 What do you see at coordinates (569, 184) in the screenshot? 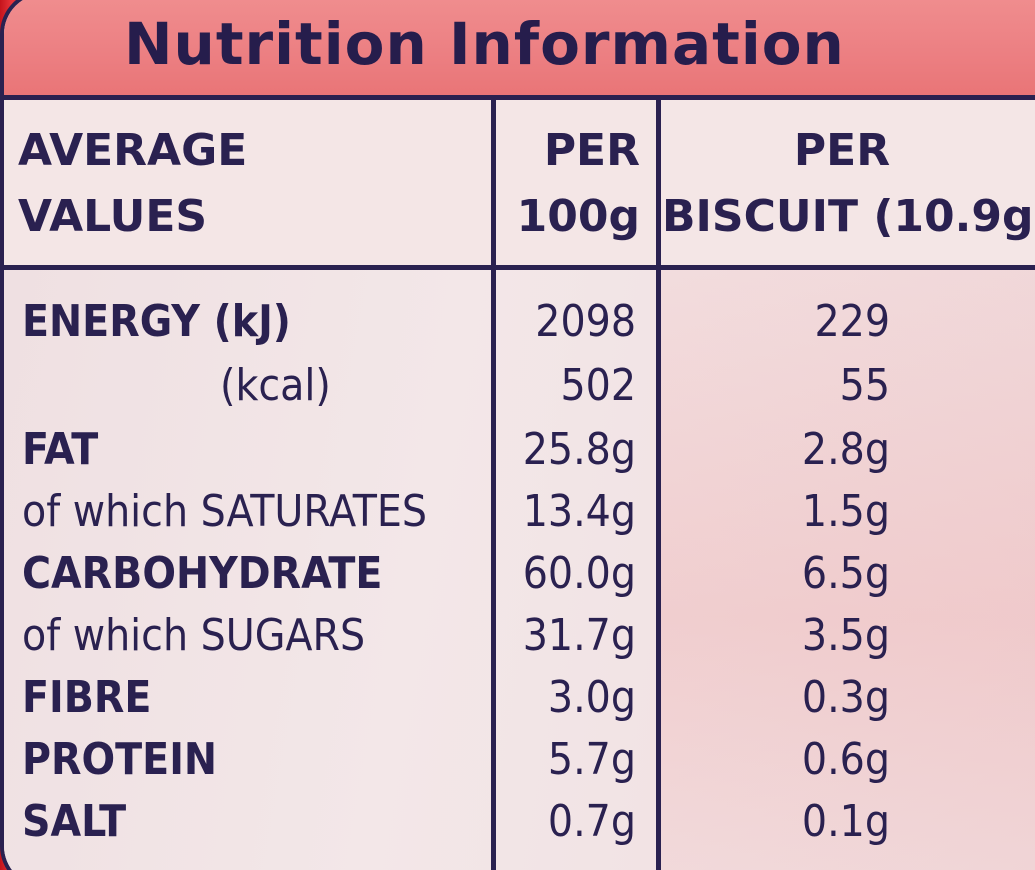
I see `header-per-100g: PER 100g` at bounding box center [569, 184].